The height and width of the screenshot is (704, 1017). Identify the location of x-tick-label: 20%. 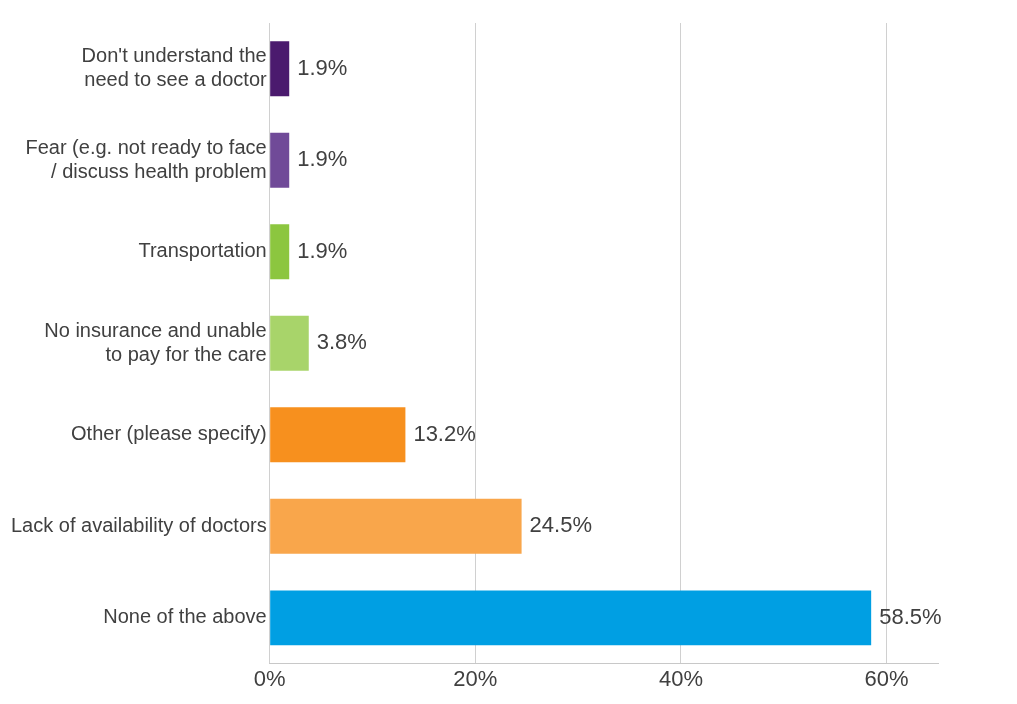
(475, 678).